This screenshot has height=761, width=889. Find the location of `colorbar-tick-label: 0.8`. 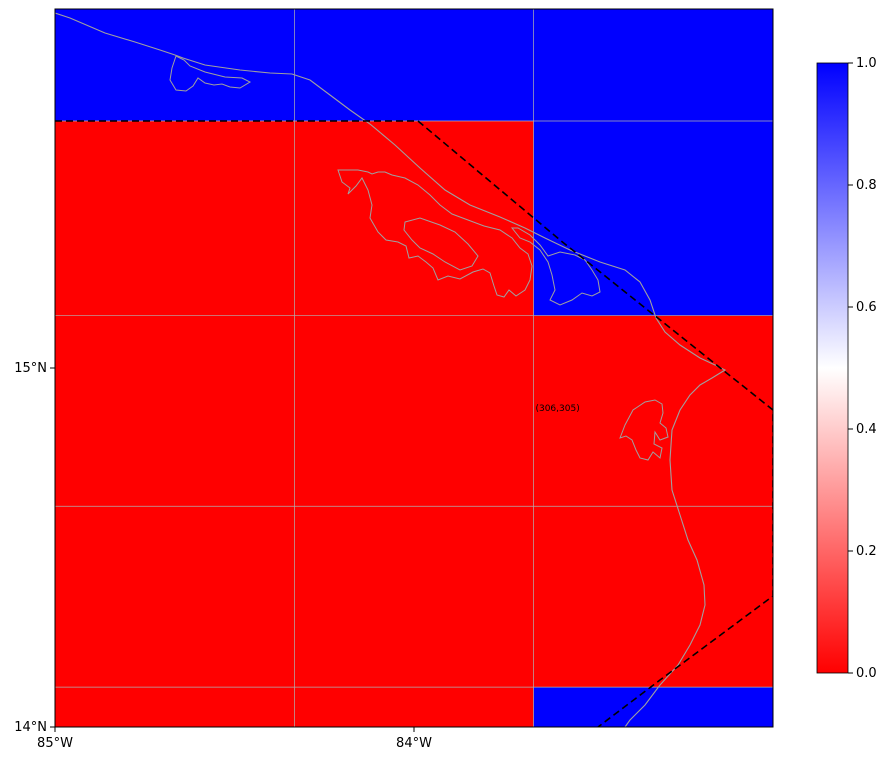

colorbar-tick-label: 0.8 is located at coordinates (866, 185).